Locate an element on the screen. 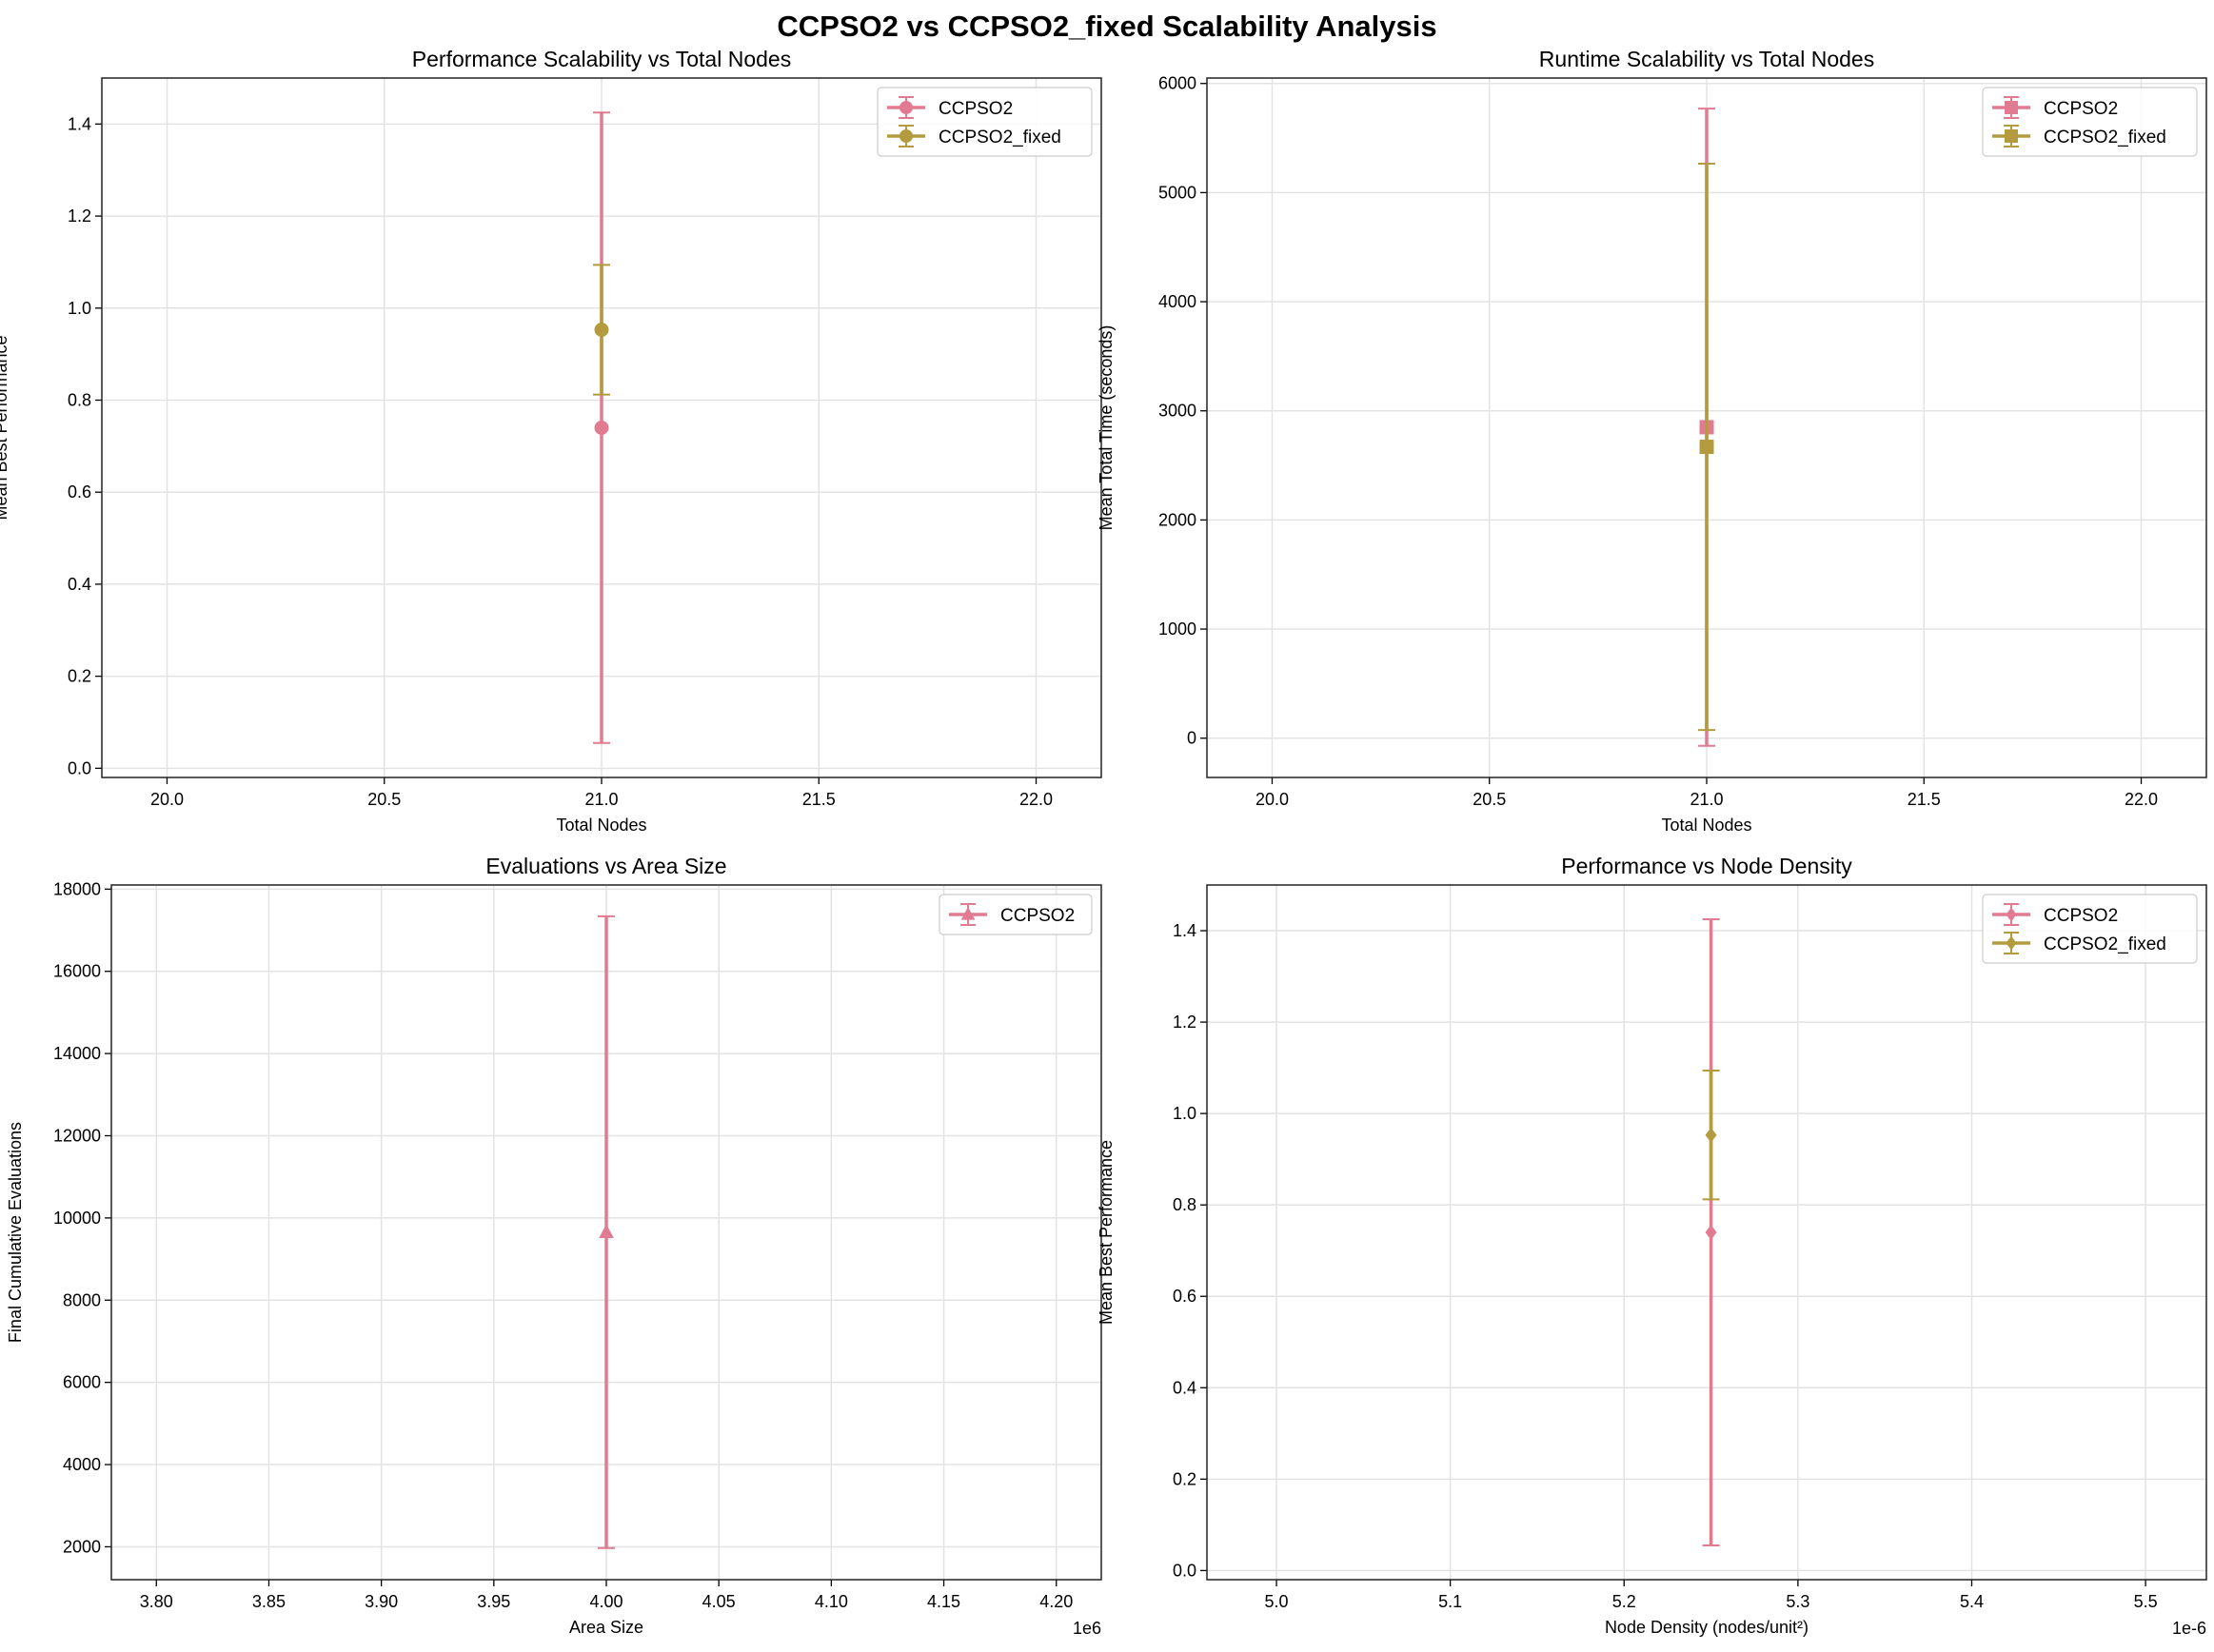 This screenshot has width=2214, height=1652. y-tick-label: 0.6 is located at coordinates (1184, 1296).